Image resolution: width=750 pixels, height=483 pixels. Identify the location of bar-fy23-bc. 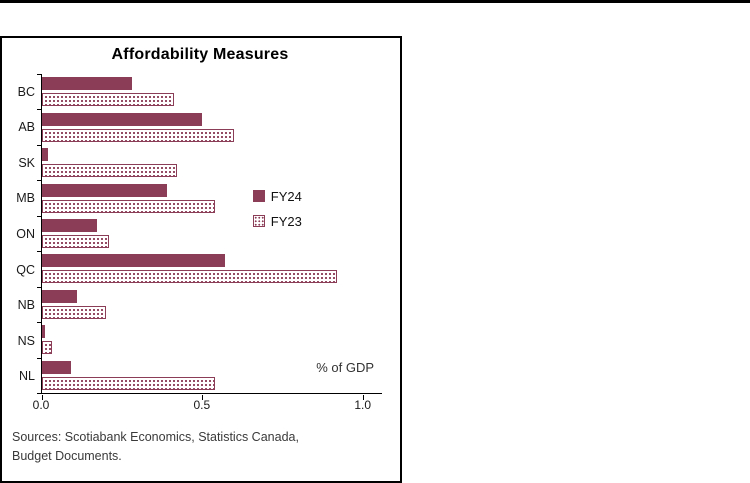
(108, 100).